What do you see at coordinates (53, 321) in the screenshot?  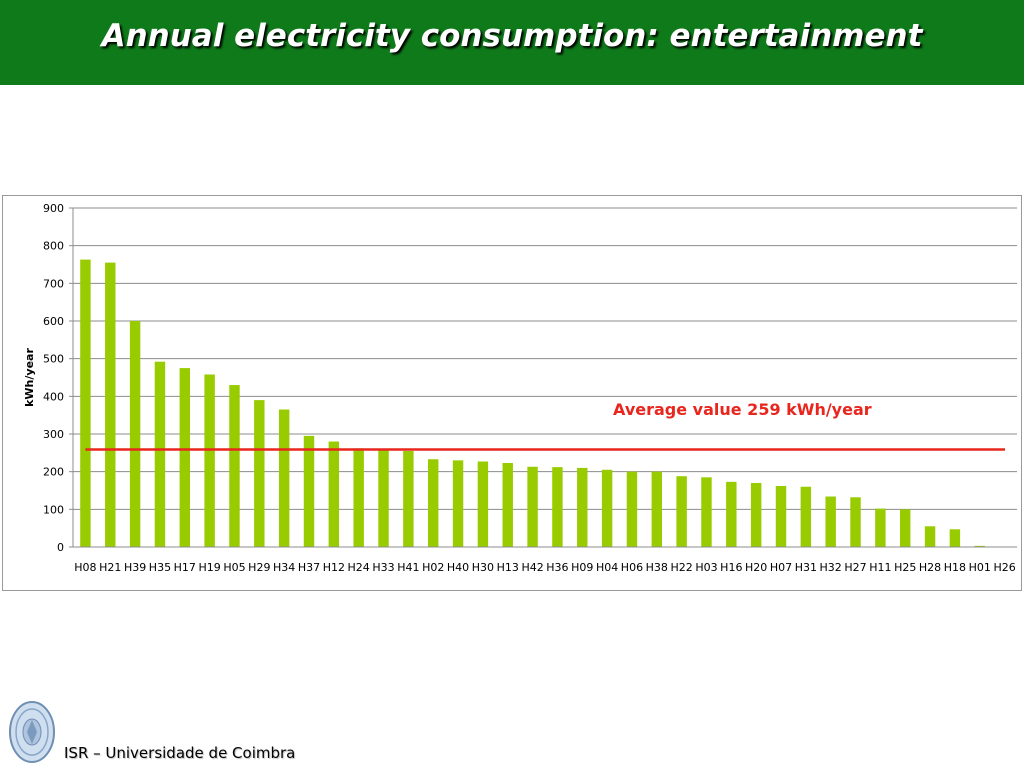 I see `y-tick-label: 600` at bounding box center [53, 321].